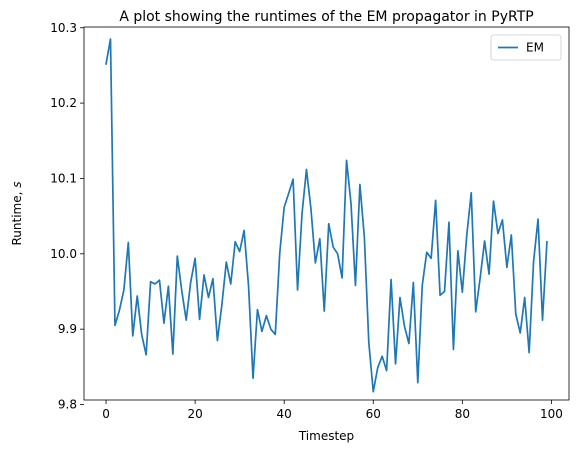  I want to click on x-tick-label: 0, so click(106, 414).